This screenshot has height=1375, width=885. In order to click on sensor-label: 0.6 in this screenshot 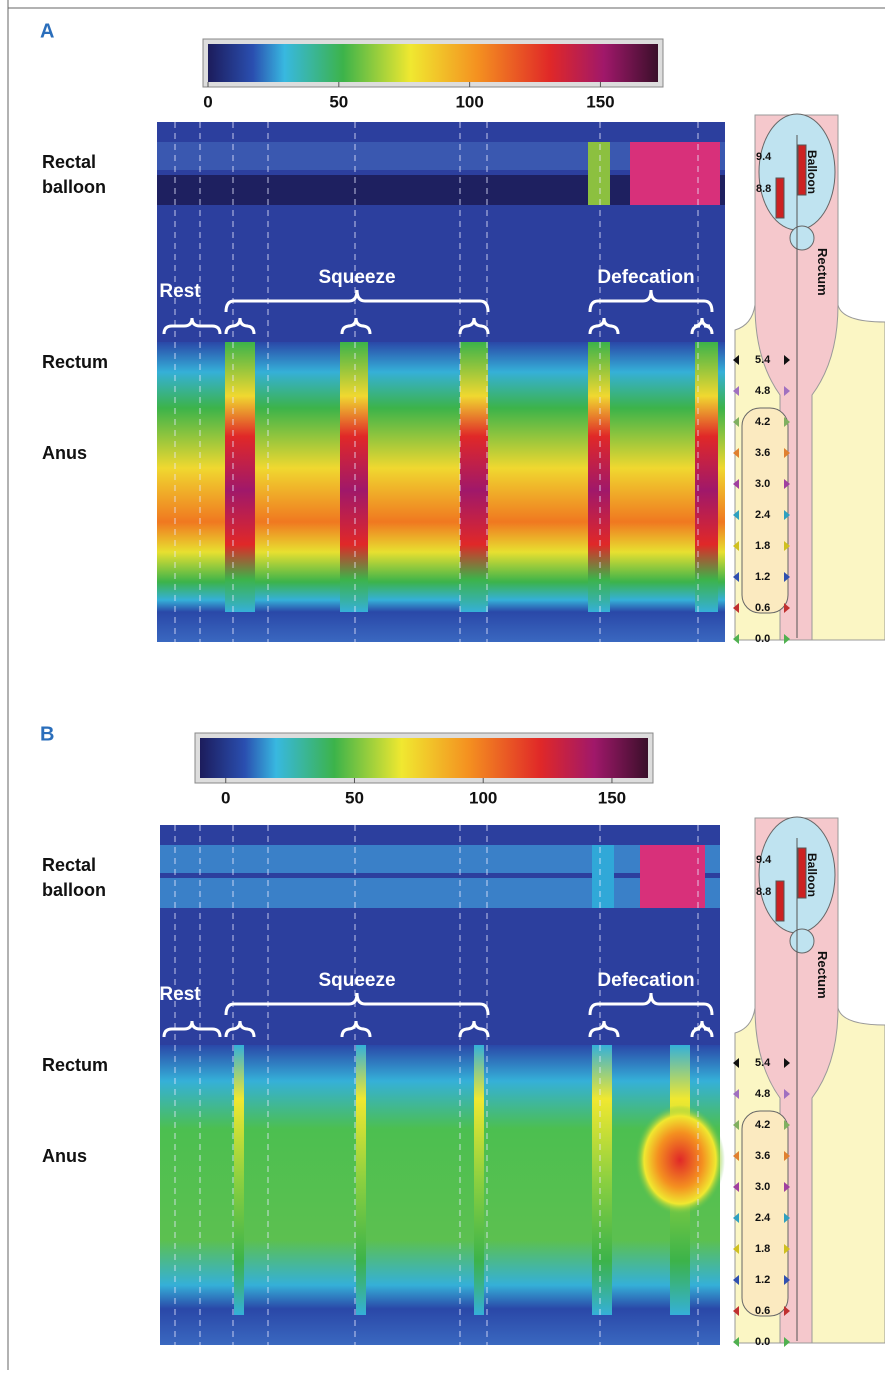, I will do `click(762, 608)`.